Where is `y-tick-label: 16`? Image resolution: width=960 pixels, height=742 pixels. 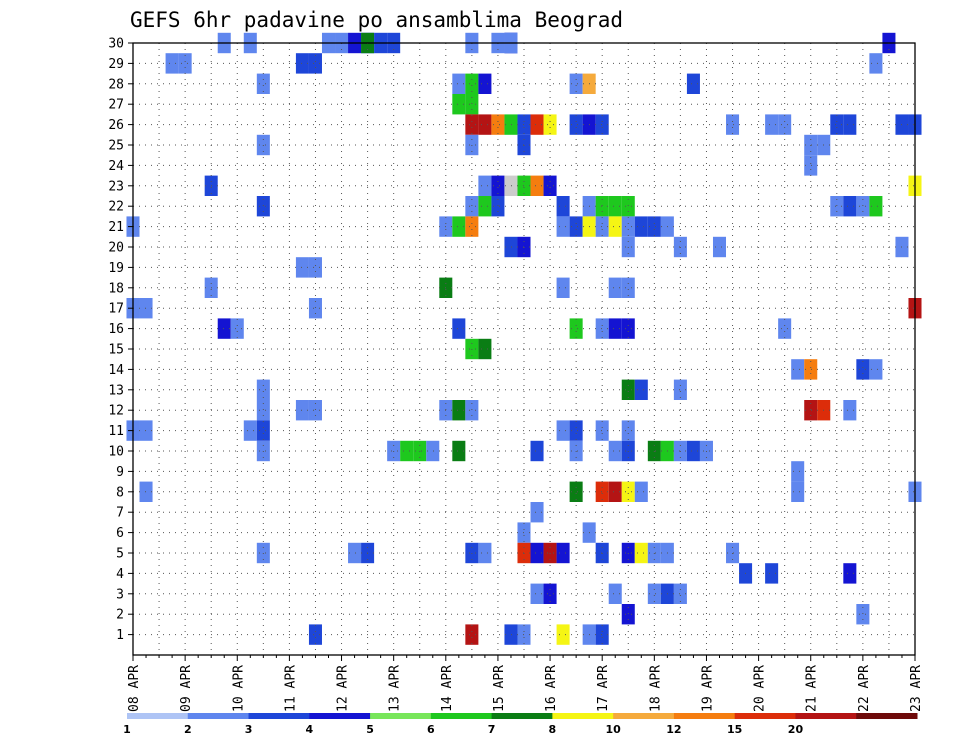
y-tick-label: 16 is located at coordinates (116, 329).